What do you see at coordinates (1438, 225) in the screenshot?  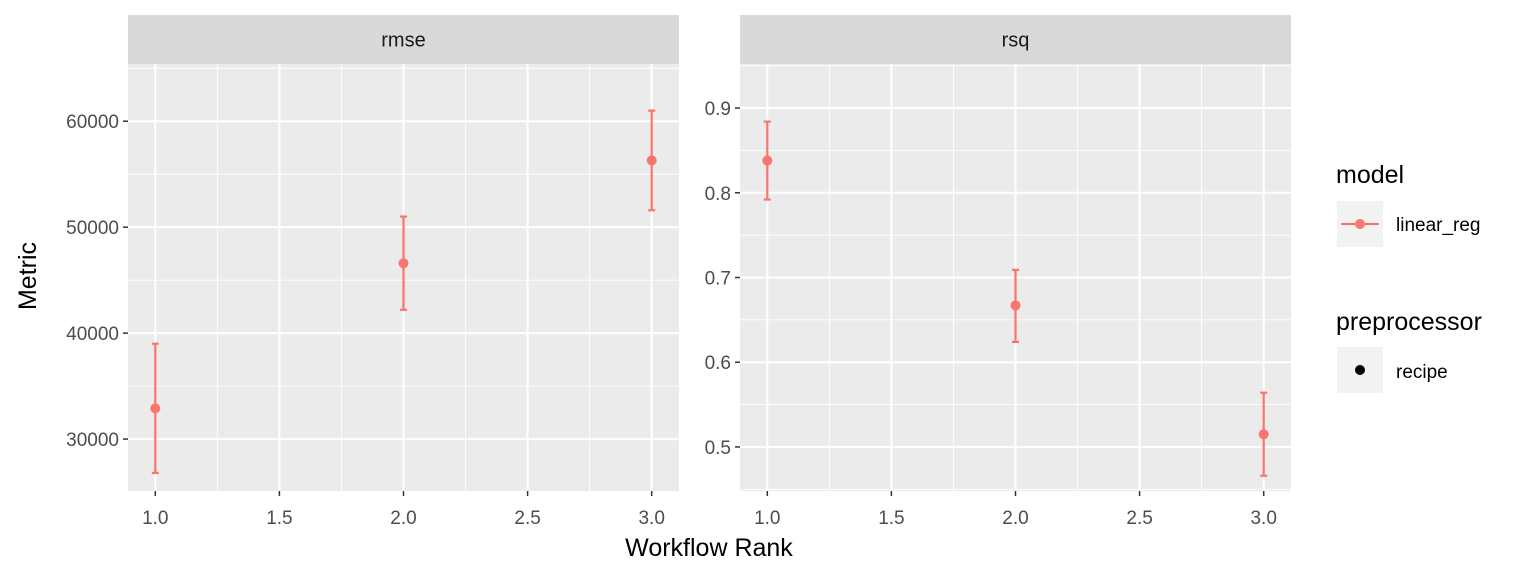 I see `legend-model-item-label: linear_reg` at bounding box center [1438, 225].